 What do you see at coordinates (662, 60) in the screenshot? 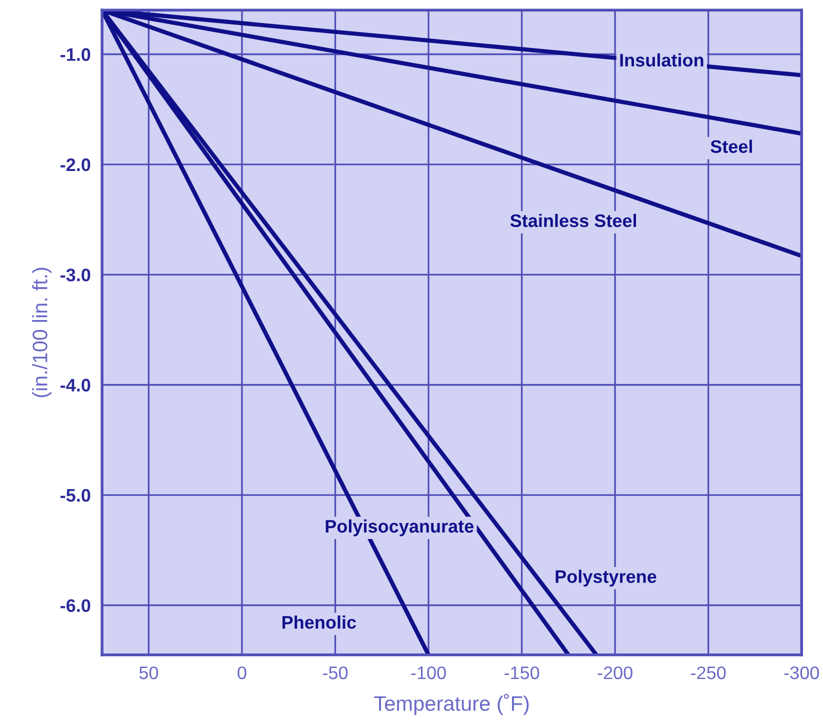
I see `series-label: Insulation` at bounding box center [662, 60].